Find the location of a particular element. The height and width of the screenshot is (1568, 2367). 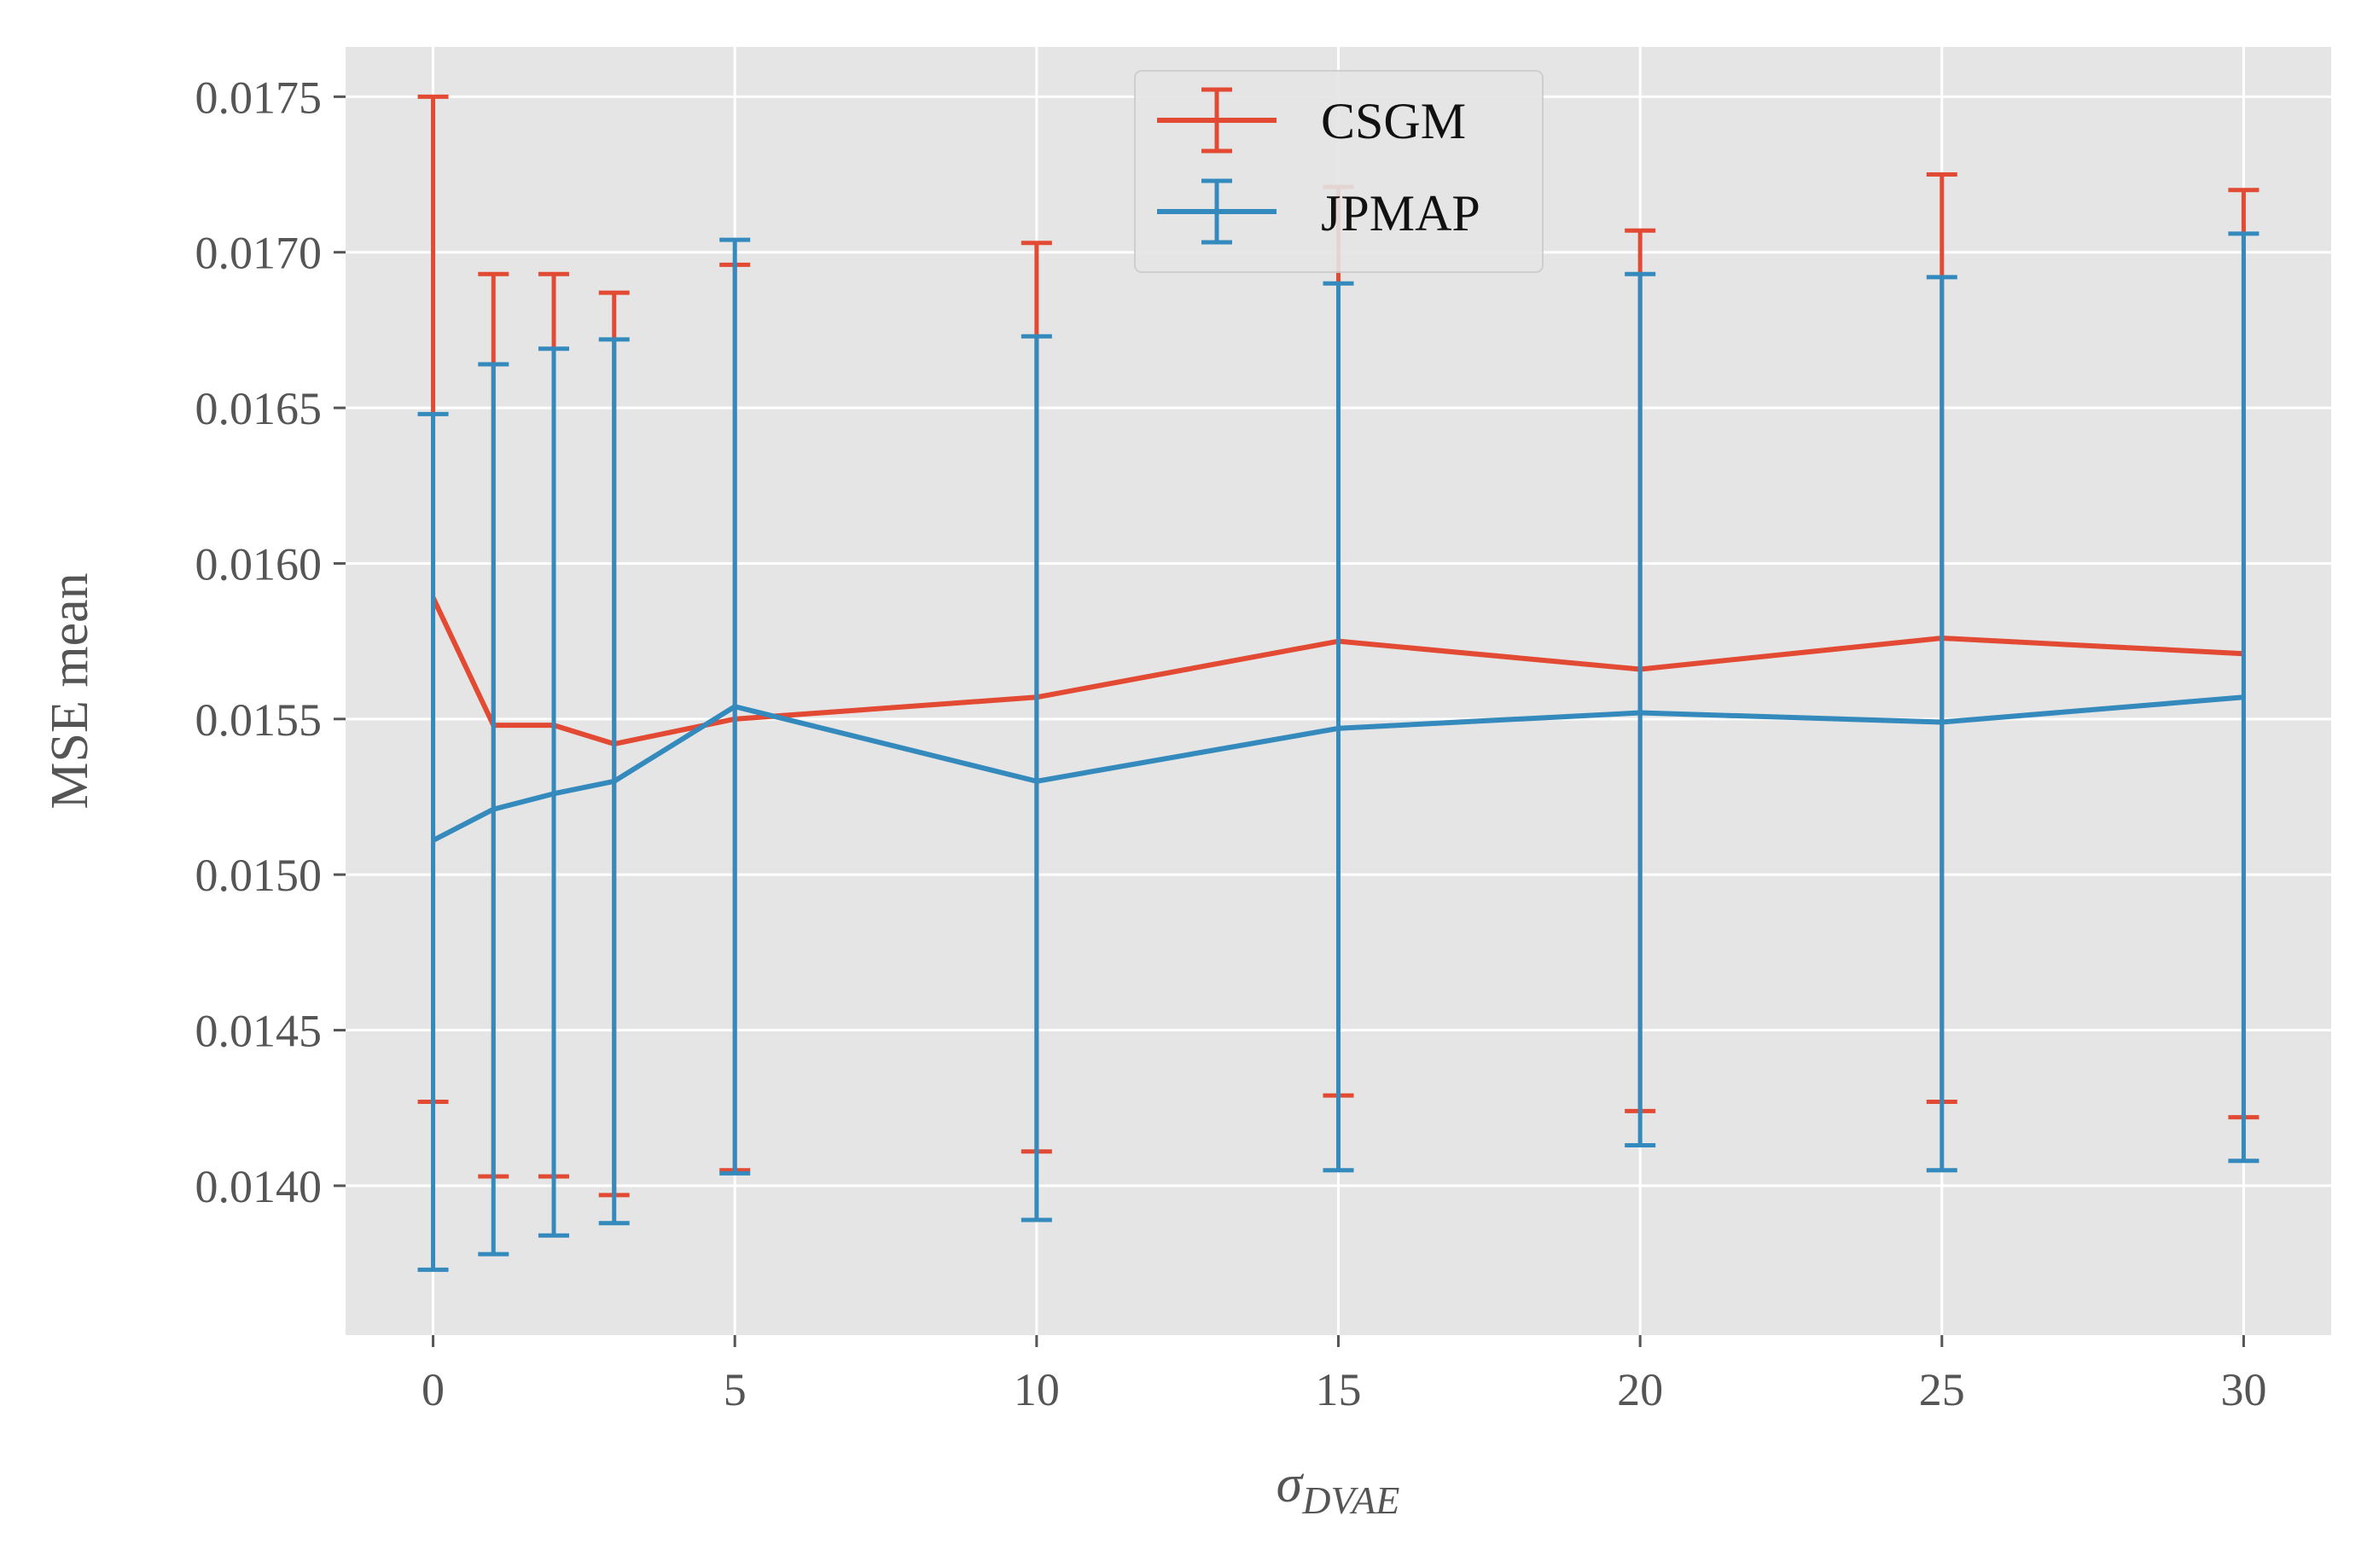

y-axis-label: MSE mean is located at coordinates (70, 690).